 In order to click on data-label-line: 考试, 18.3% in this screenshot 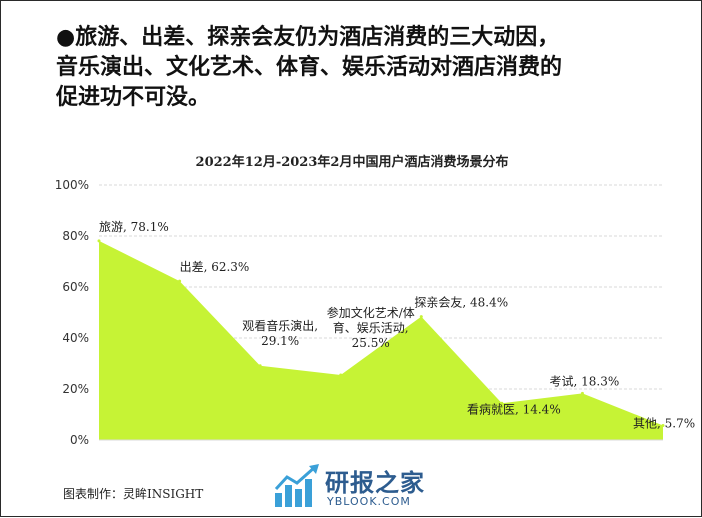, I will do `click(585, 380)`.